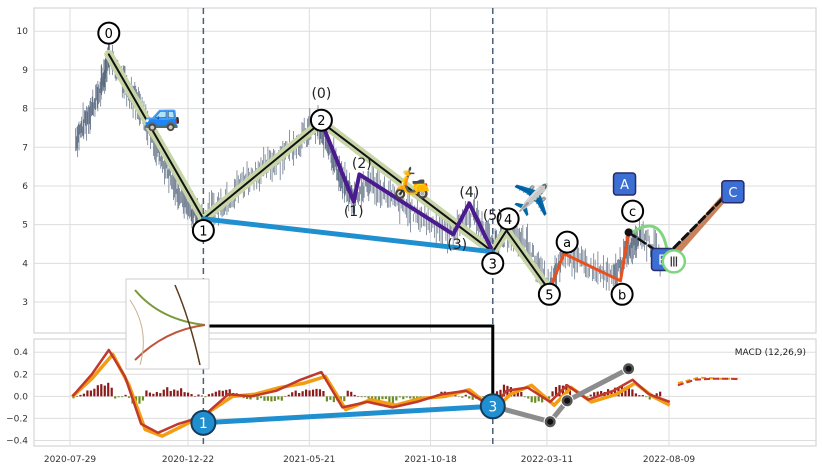  I want to click on wave-label-text: A, so click(624, 185).